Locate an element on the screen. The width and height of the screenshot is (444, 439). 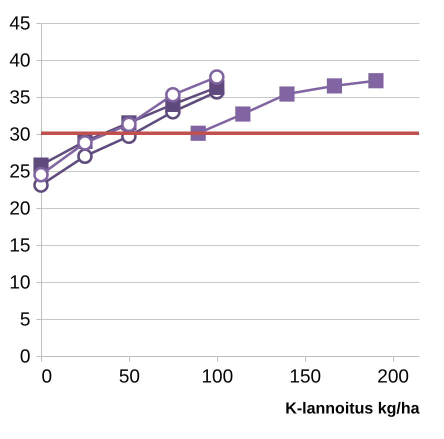
y-tick-label: 0 is located at coordinates (25, 357).